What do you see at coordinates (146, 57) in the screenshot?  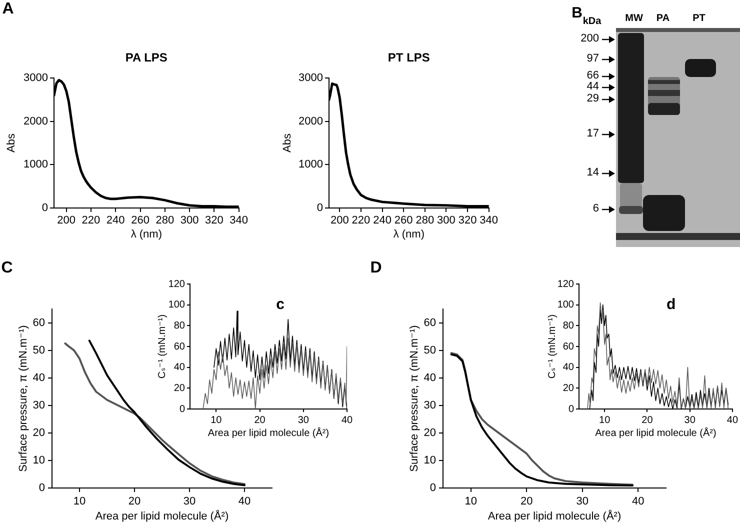 I see `chart-title: PA LPS` at bounding box center [146, 57].